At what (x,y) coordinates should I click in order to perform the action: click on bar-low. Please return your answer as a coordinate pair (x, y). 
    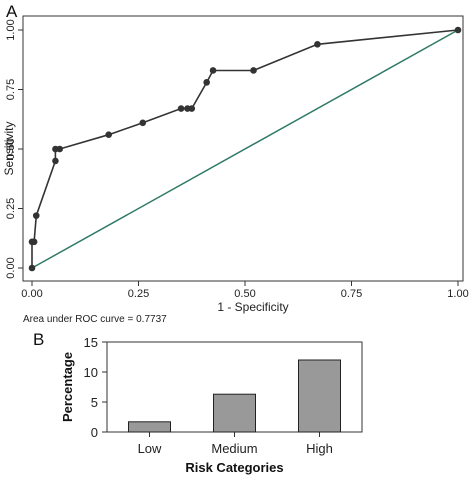
    Looking at the image, I should click on (149, 427).